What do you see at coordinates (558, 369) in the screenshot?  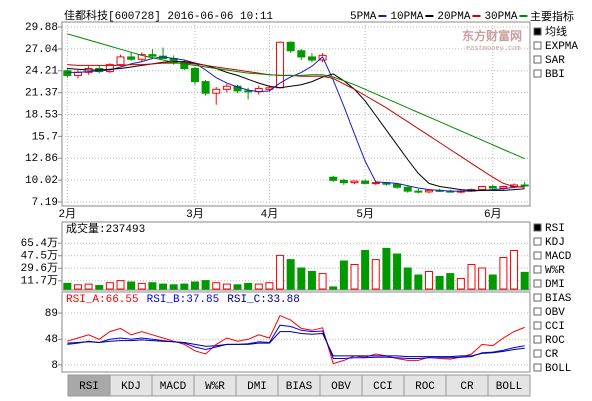 I see `sub-indicator-item: BOLL` at bounding box center [558, 369].